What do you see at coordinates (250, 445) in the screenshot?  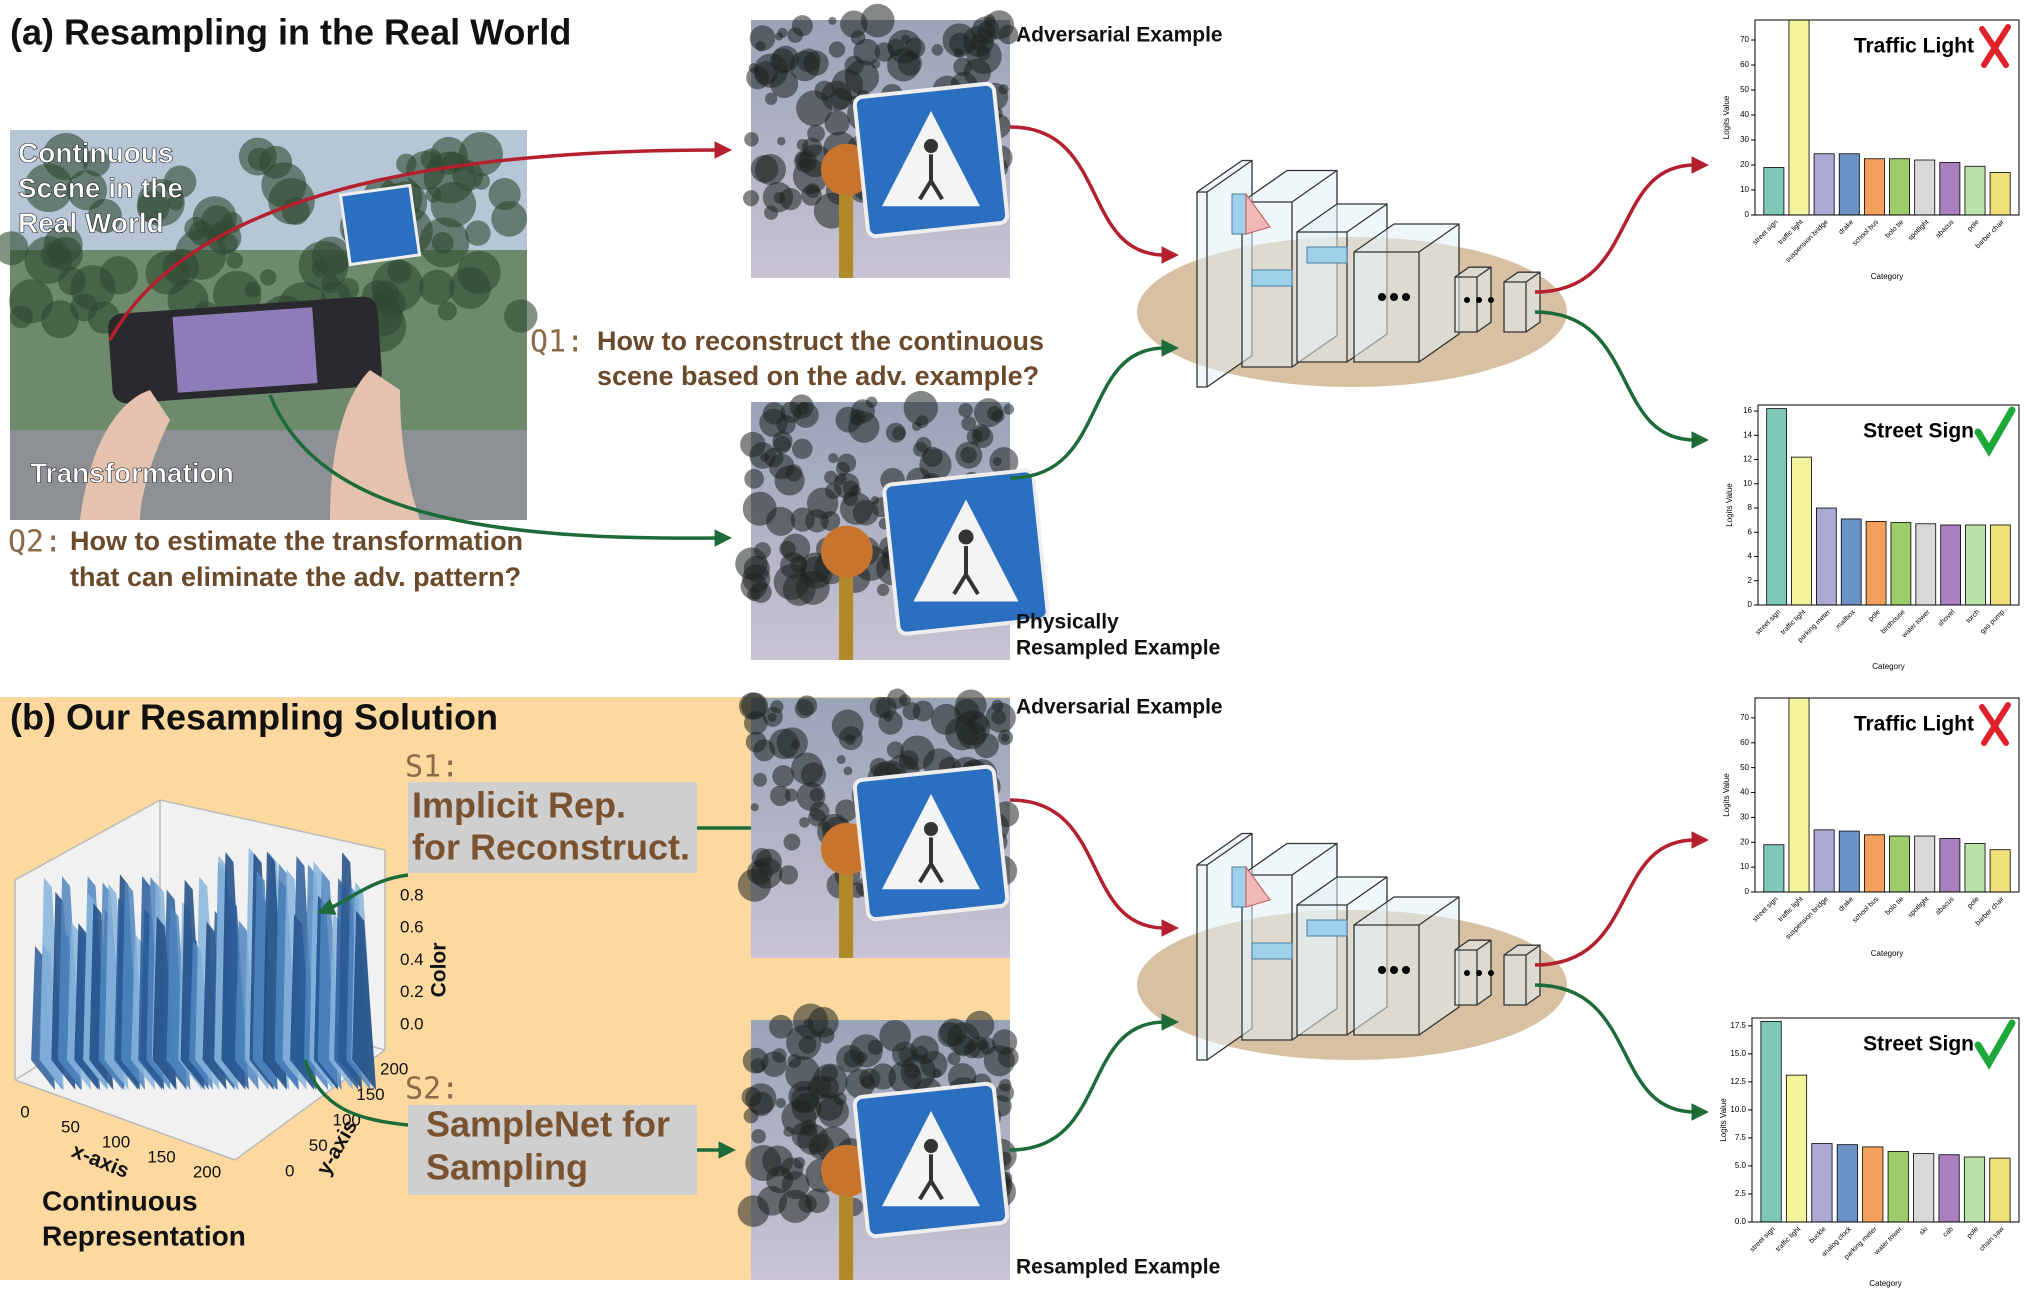 I see `hands` at bounding box center [250, 445].